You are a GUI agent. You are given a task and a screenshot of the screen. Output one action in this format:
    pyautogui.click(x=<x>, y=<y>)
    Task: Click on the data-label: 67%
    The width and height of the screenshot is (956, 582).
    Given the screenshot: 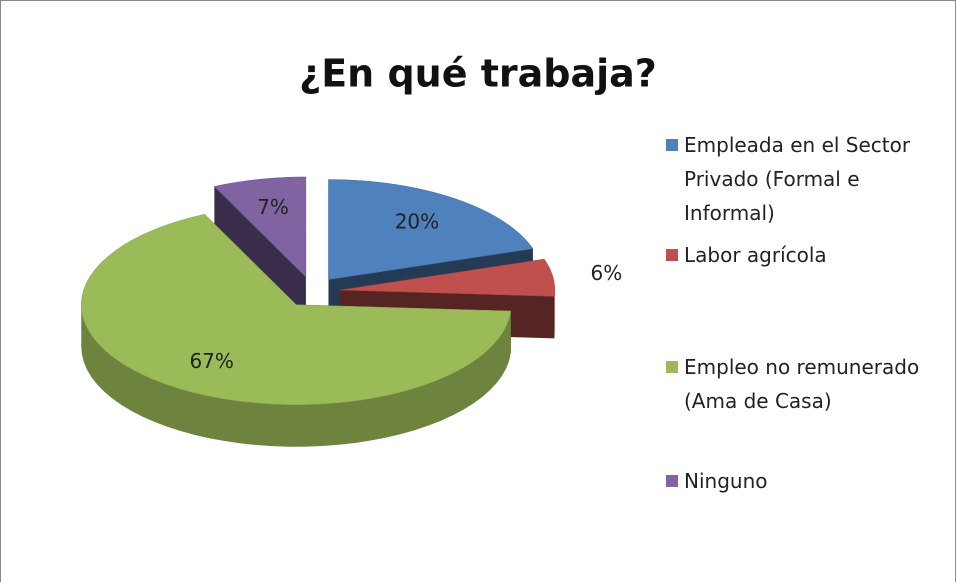 What is the action you would take?
    pyautogui.click(x=211, y=361)
    